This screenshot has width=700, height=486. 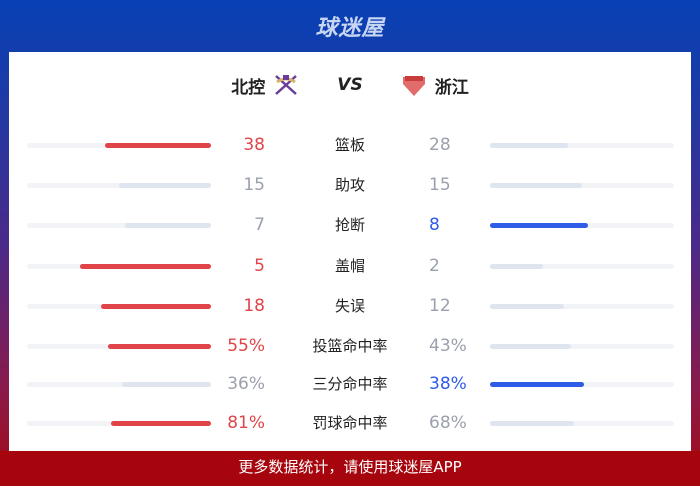 What do you see at coordinates (448, 346) in the screenshot?
I see `away-value: 43%` at bounding box center [448, 346].